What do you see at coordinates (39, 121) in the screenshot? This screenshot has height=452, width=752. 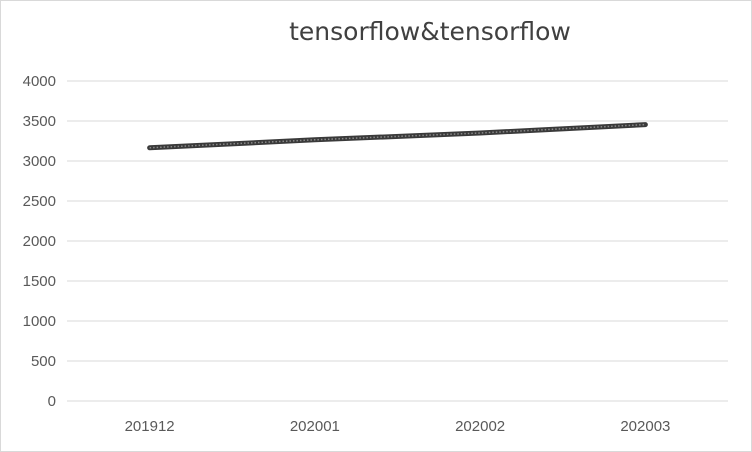 I see `y-tick-label: 3500` at bounding box center [39, 121].